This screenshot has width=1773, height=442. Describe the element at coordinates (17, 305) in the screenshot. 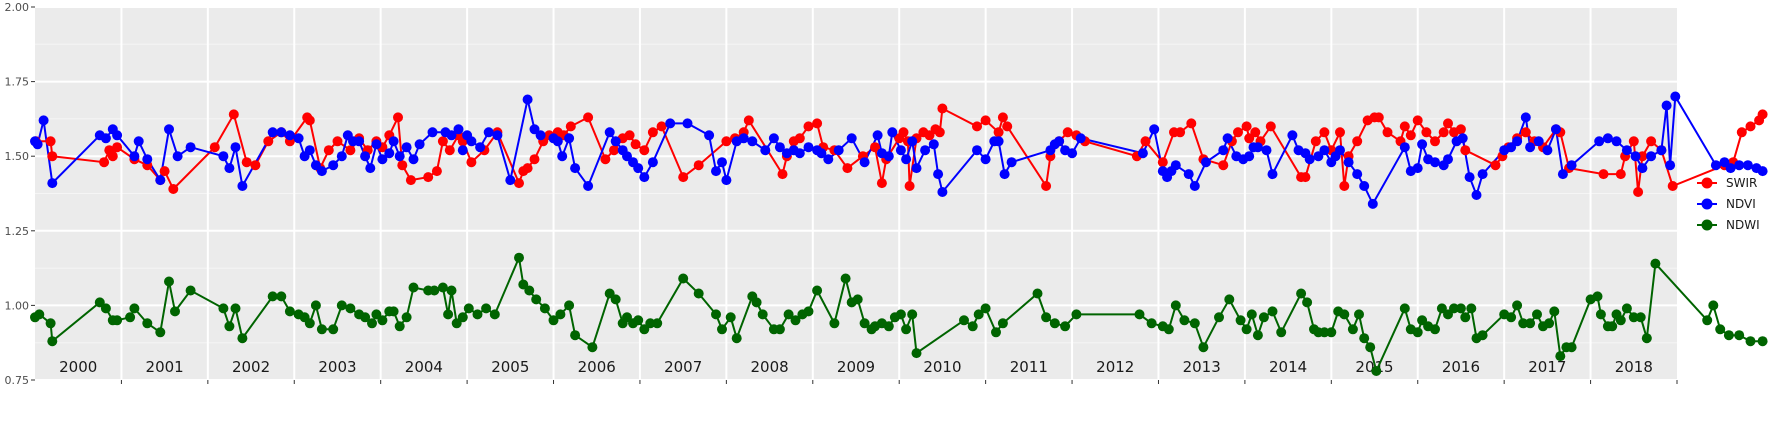

I see `y-tick-label: 1.00` at that location.